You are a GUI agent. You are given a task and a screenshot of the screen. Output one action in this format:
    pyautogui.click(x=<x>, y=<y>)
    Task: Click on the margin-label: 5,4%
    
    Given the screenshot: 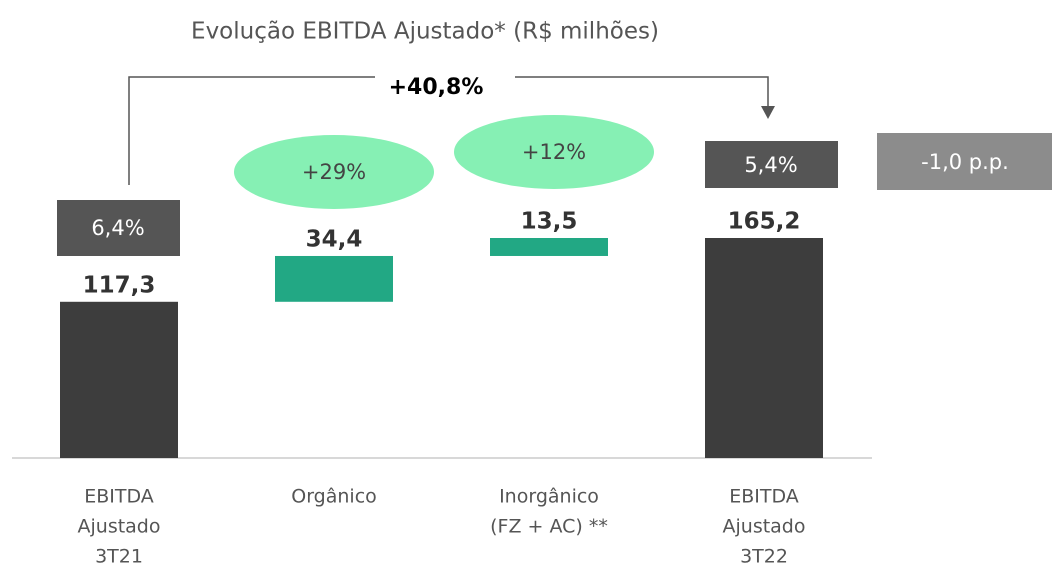 What is the action you would take?
    pyautogui.click(x=770, y=165)
    